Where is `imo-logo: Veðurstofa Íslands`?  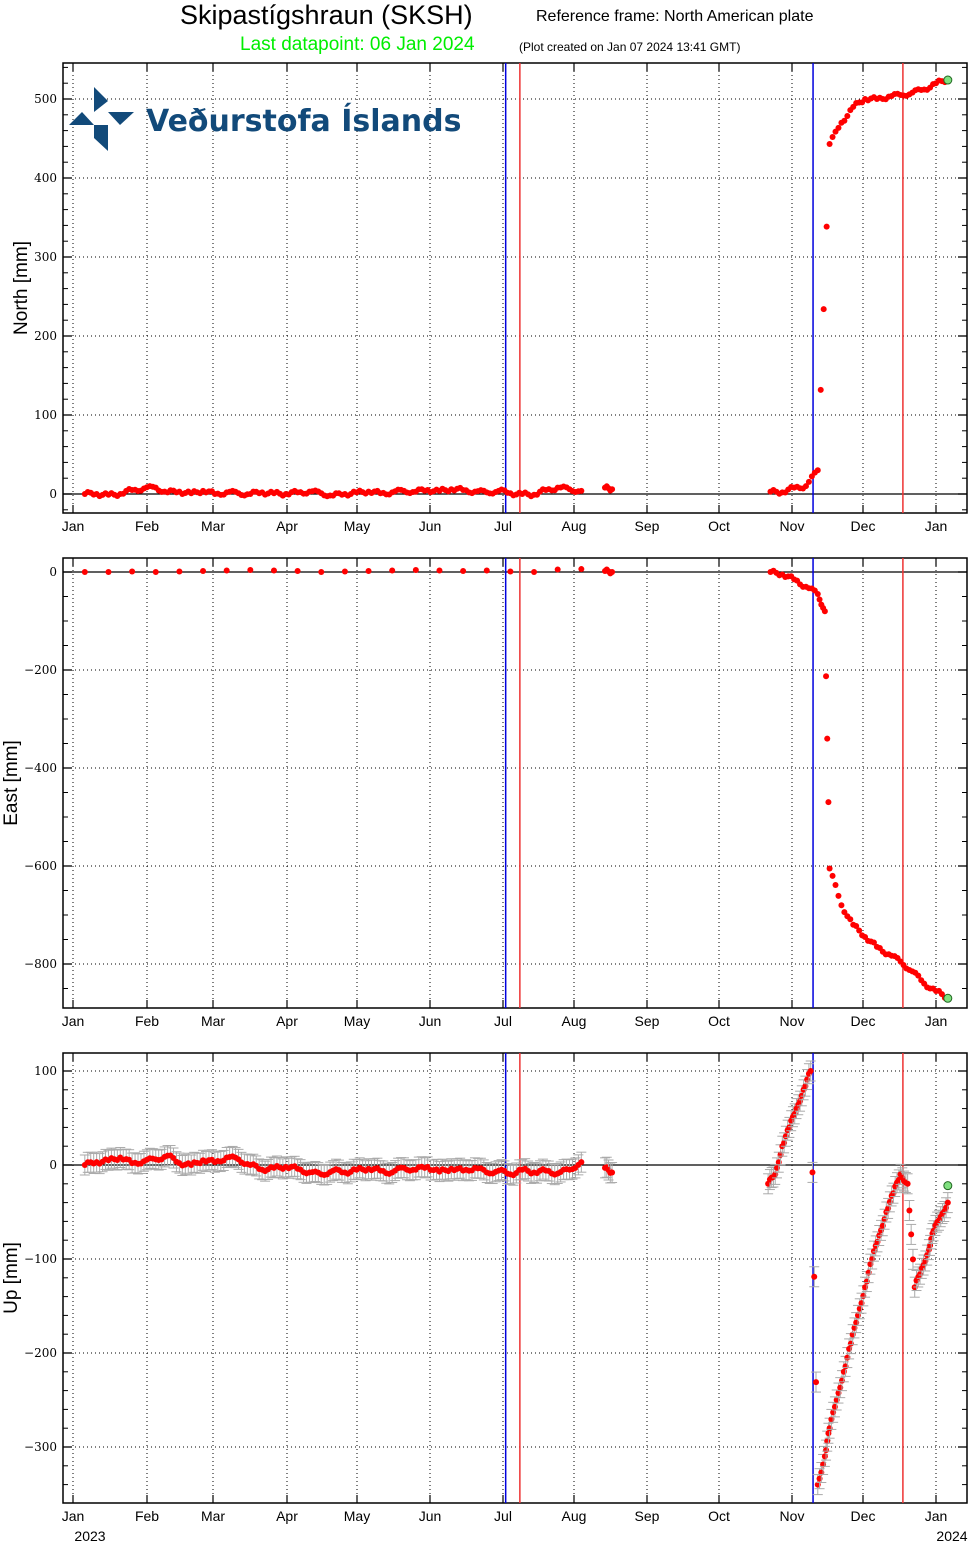 imo-logo: Veðurstofa Íslands is located at coordinates (265, 119).